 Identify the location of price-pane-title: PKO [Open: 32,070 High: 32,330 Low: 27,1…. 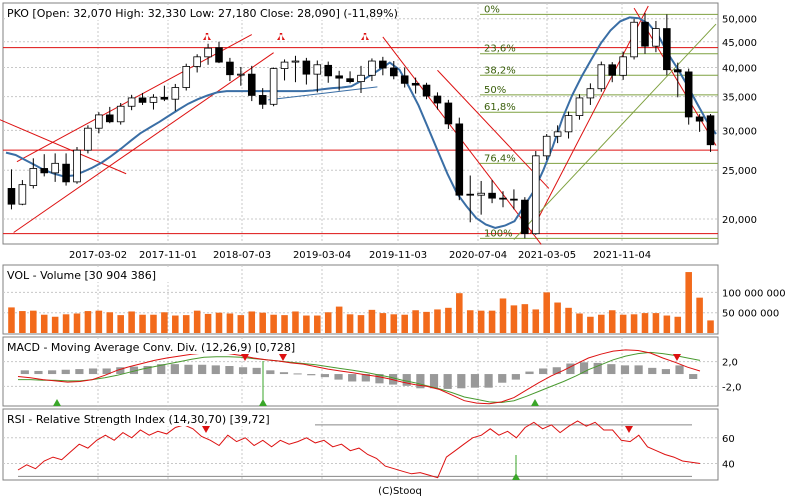
(202, 13).